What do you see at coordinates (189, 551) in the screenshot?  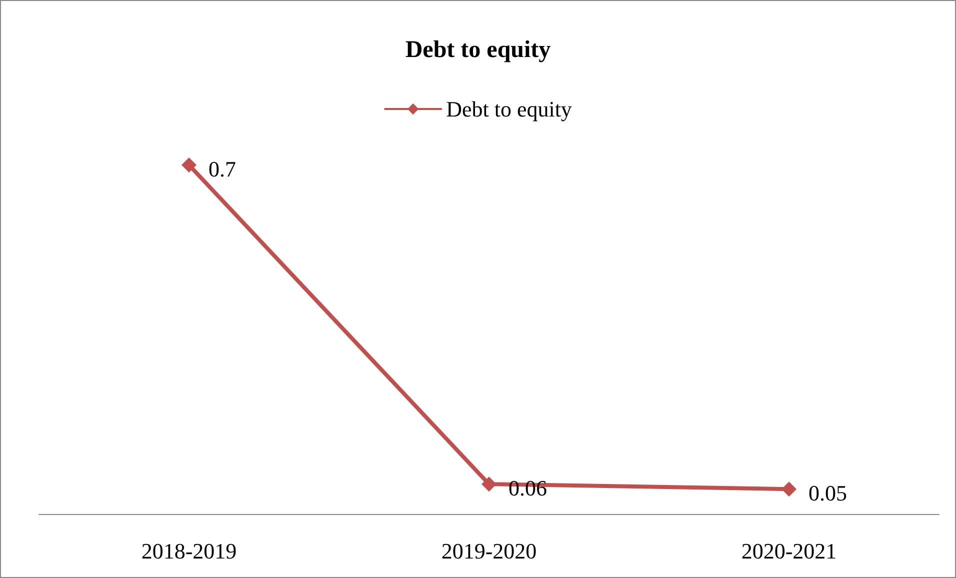 I see `x-tick-label: 2018-2019` at bounding box center [189, 551].